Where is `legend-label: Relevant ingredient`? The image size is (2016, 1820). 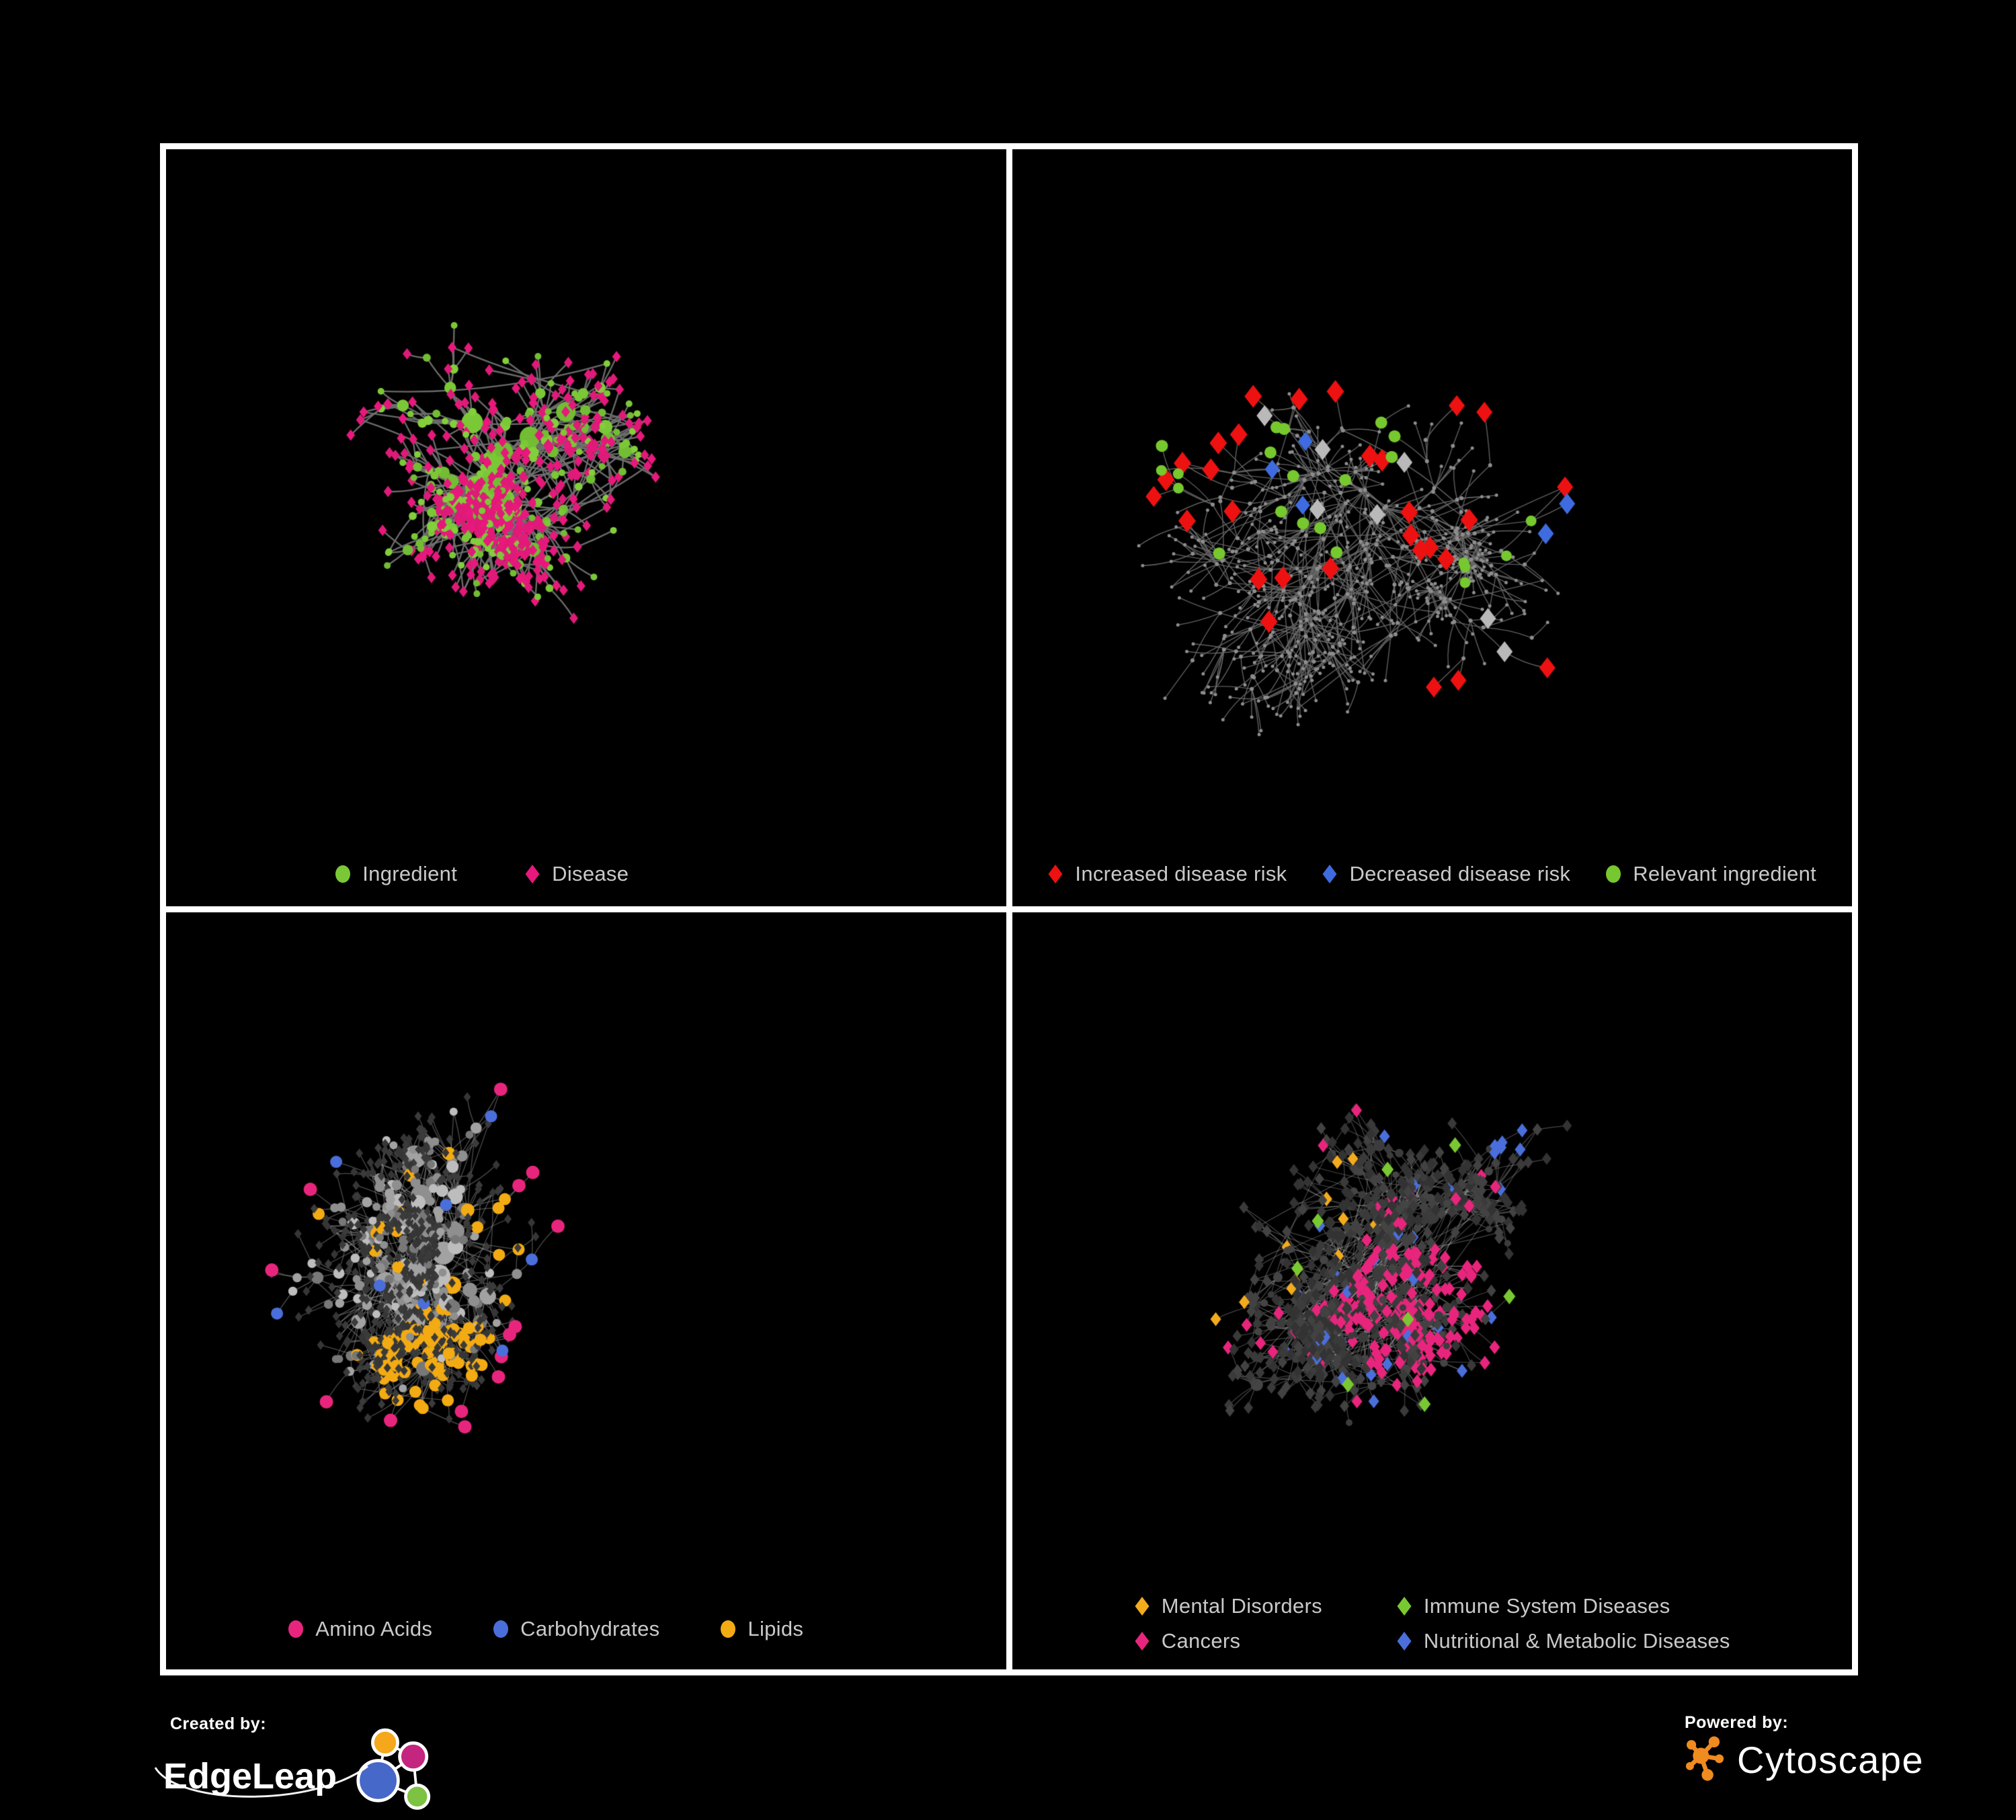
legend-label: Relevant ingredient is located at coordinates (1725, 873).